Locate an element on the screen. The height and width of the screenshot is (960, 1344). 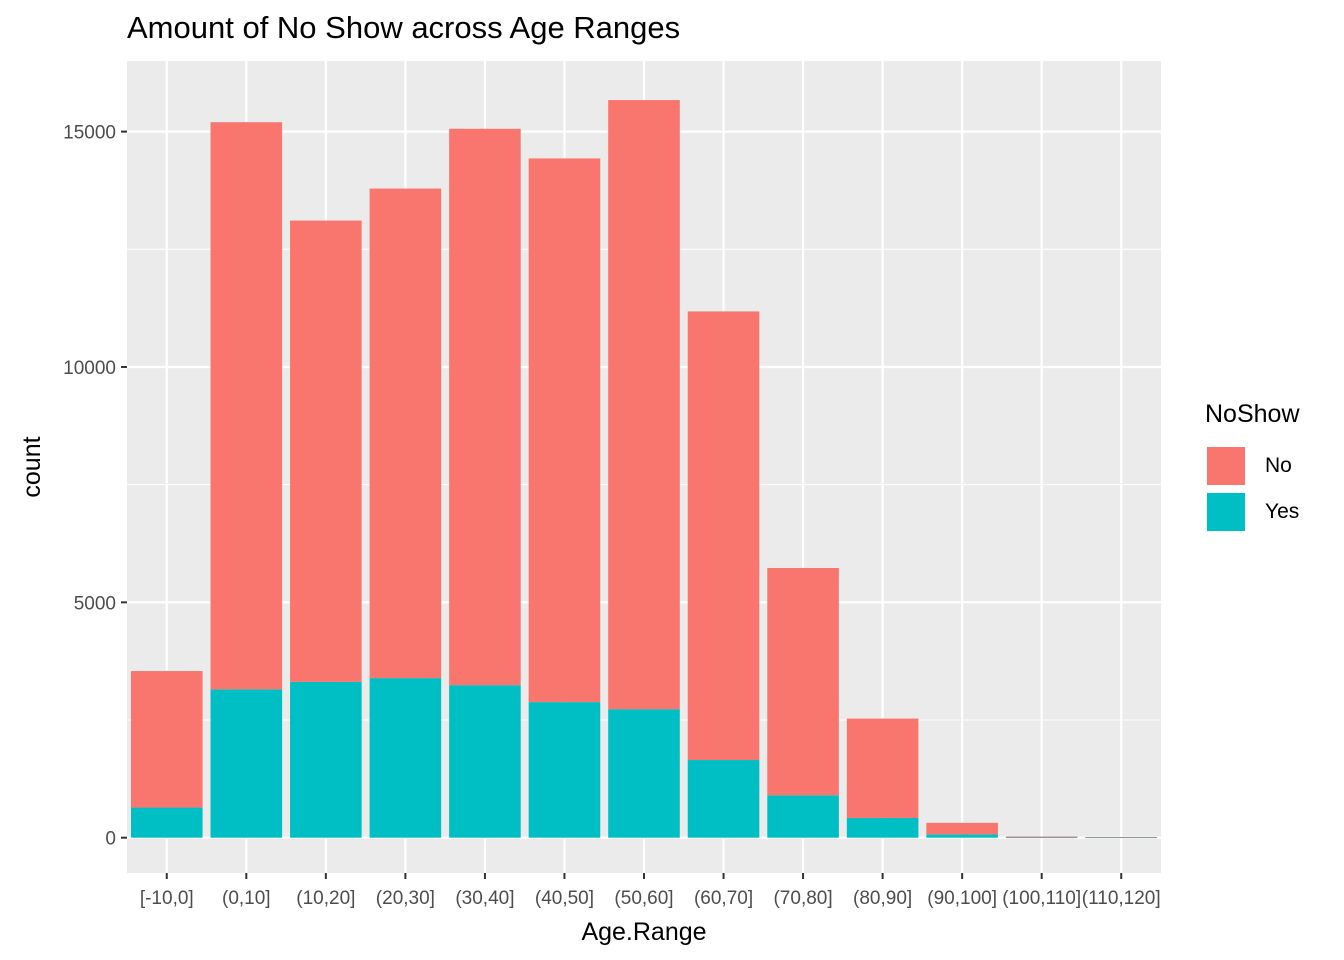
x-tick-label: (10,20] is located at coordinates (325, 898).